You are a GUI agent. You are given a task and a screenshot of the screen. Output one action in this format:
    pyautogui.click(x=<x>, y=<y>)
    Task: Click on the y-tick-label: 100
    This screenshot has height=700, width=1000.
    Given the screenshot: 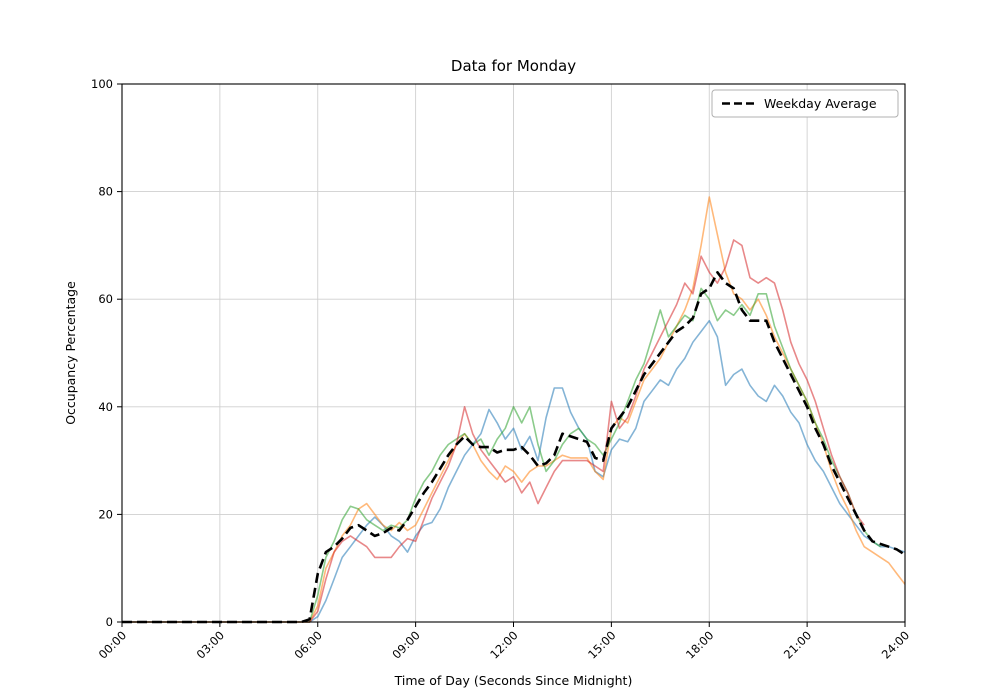 What is the action you would take?
    pyautogui.click(x=102, y=84)
    